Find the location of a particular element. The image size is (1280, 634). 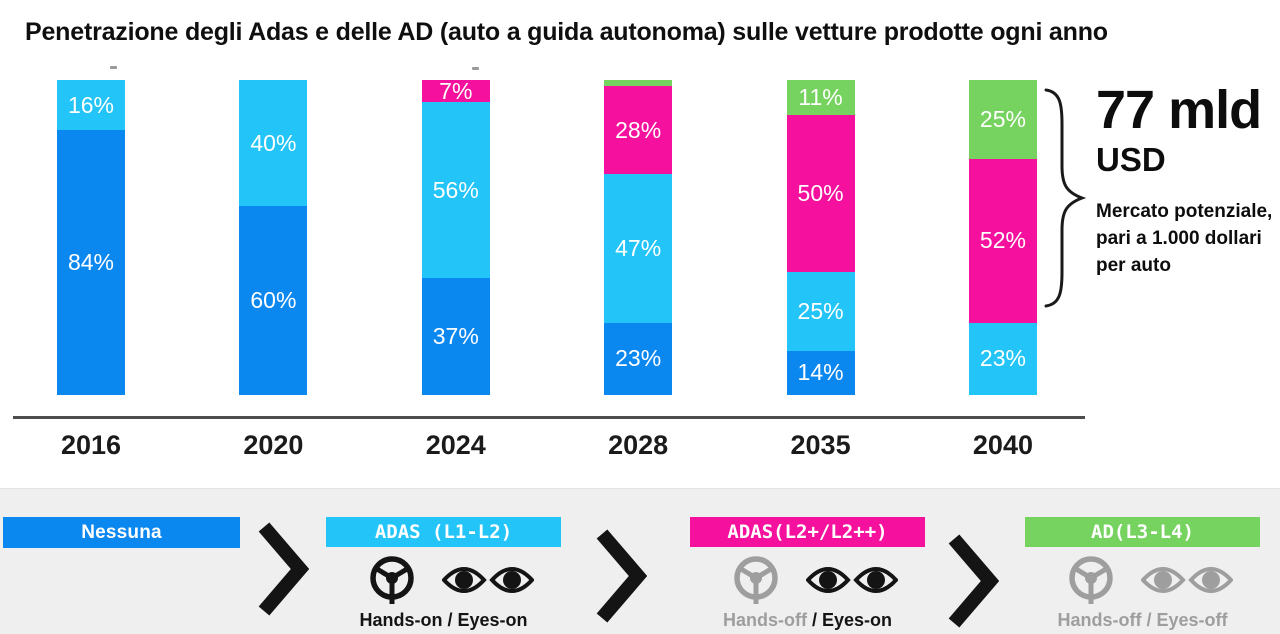

bar-segment: 14% is located at coordinates (820, 372).